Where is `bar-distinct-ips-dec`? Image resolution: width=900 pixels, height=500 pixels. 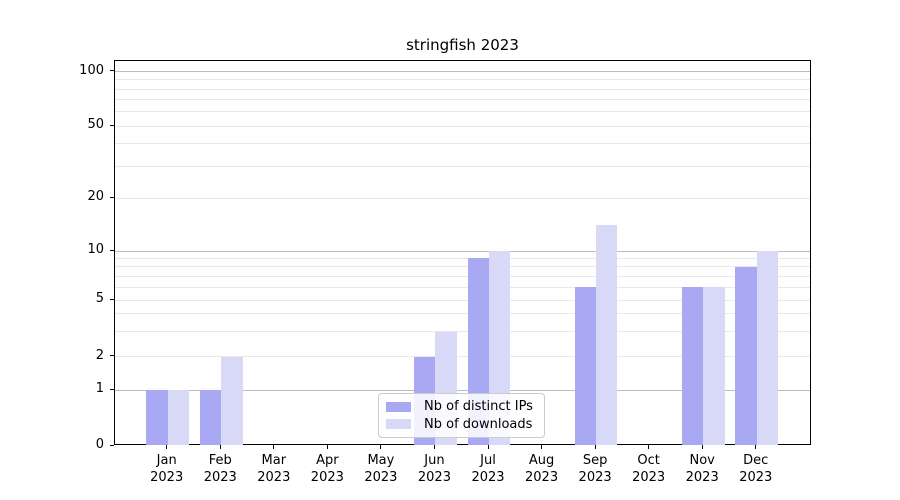
bar-distinct-ips-dec is located at coordinates (746, 355).